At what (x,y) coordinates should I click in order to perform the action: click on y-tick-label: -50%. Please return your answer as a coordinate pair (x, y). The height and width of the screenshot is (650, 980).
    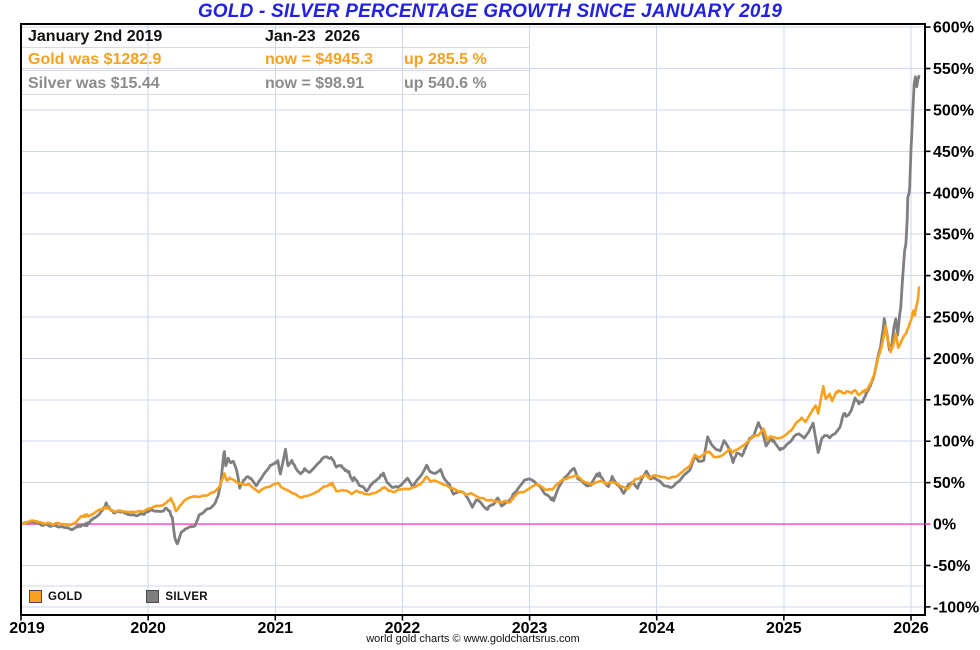
    Looking at the image, I should click on (951, 566).